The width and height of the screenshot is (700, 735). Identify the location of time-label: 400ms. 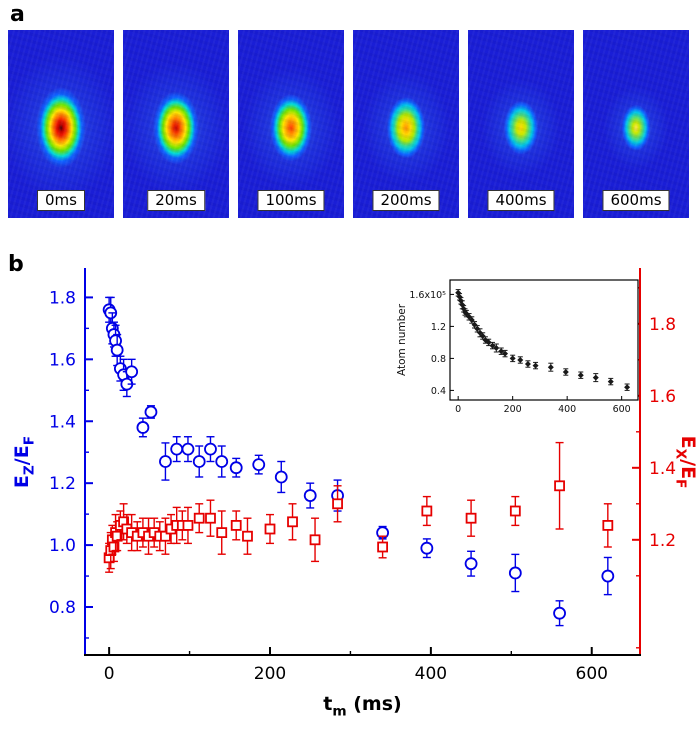
(521, 200).